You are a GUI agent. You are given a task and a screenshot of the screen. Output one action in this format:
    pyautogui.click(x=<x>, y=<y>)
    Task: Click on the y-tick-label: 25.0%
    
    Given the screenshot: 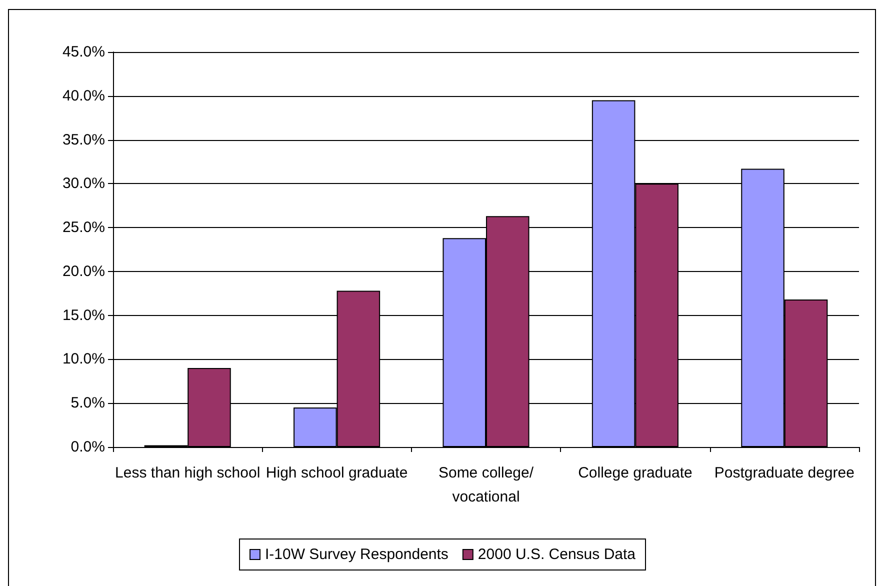 What is the action you would take?
    pyautogui.click(x=83, y=227)
    